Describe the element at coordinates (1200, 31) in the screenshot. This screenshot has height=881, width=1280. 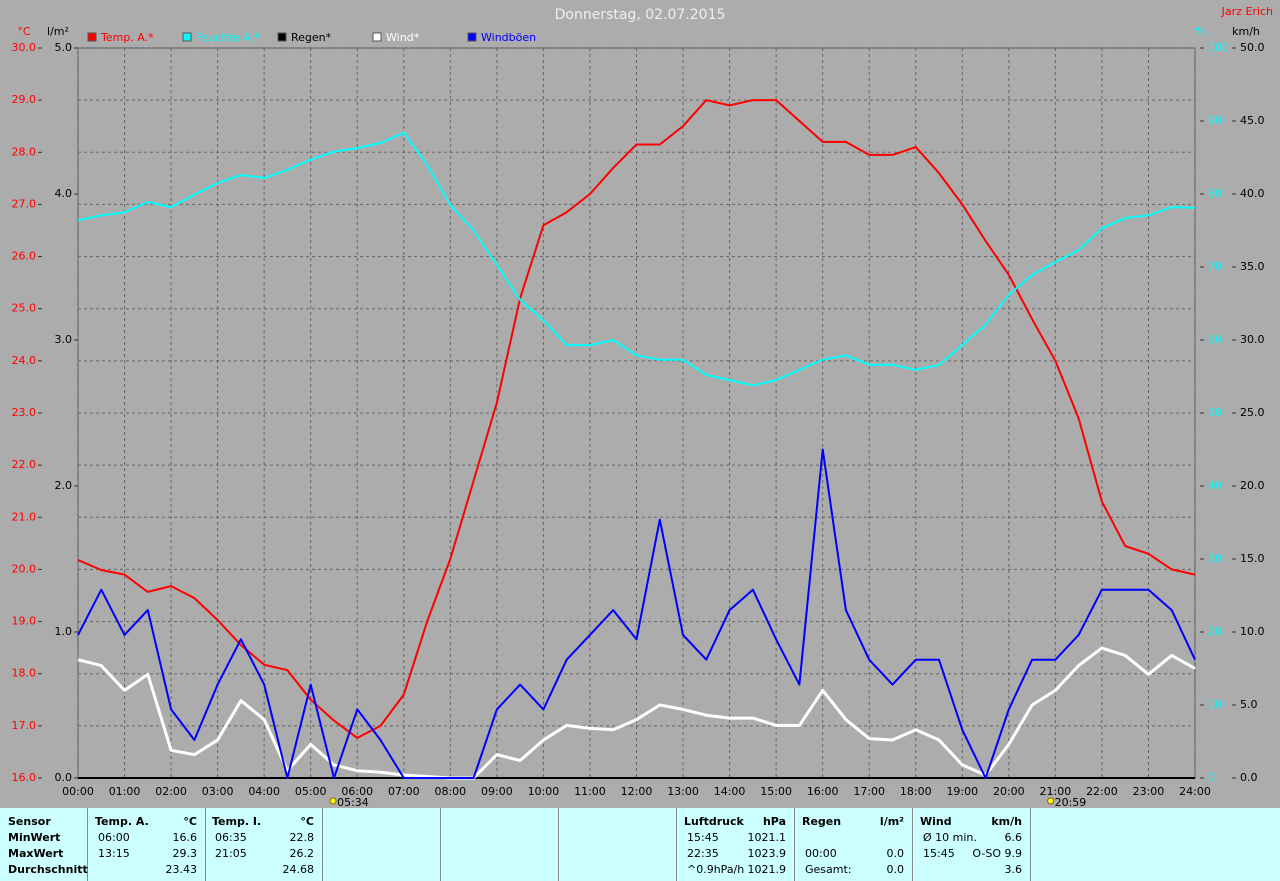
I see `y3-axis-unit: %` at that location.